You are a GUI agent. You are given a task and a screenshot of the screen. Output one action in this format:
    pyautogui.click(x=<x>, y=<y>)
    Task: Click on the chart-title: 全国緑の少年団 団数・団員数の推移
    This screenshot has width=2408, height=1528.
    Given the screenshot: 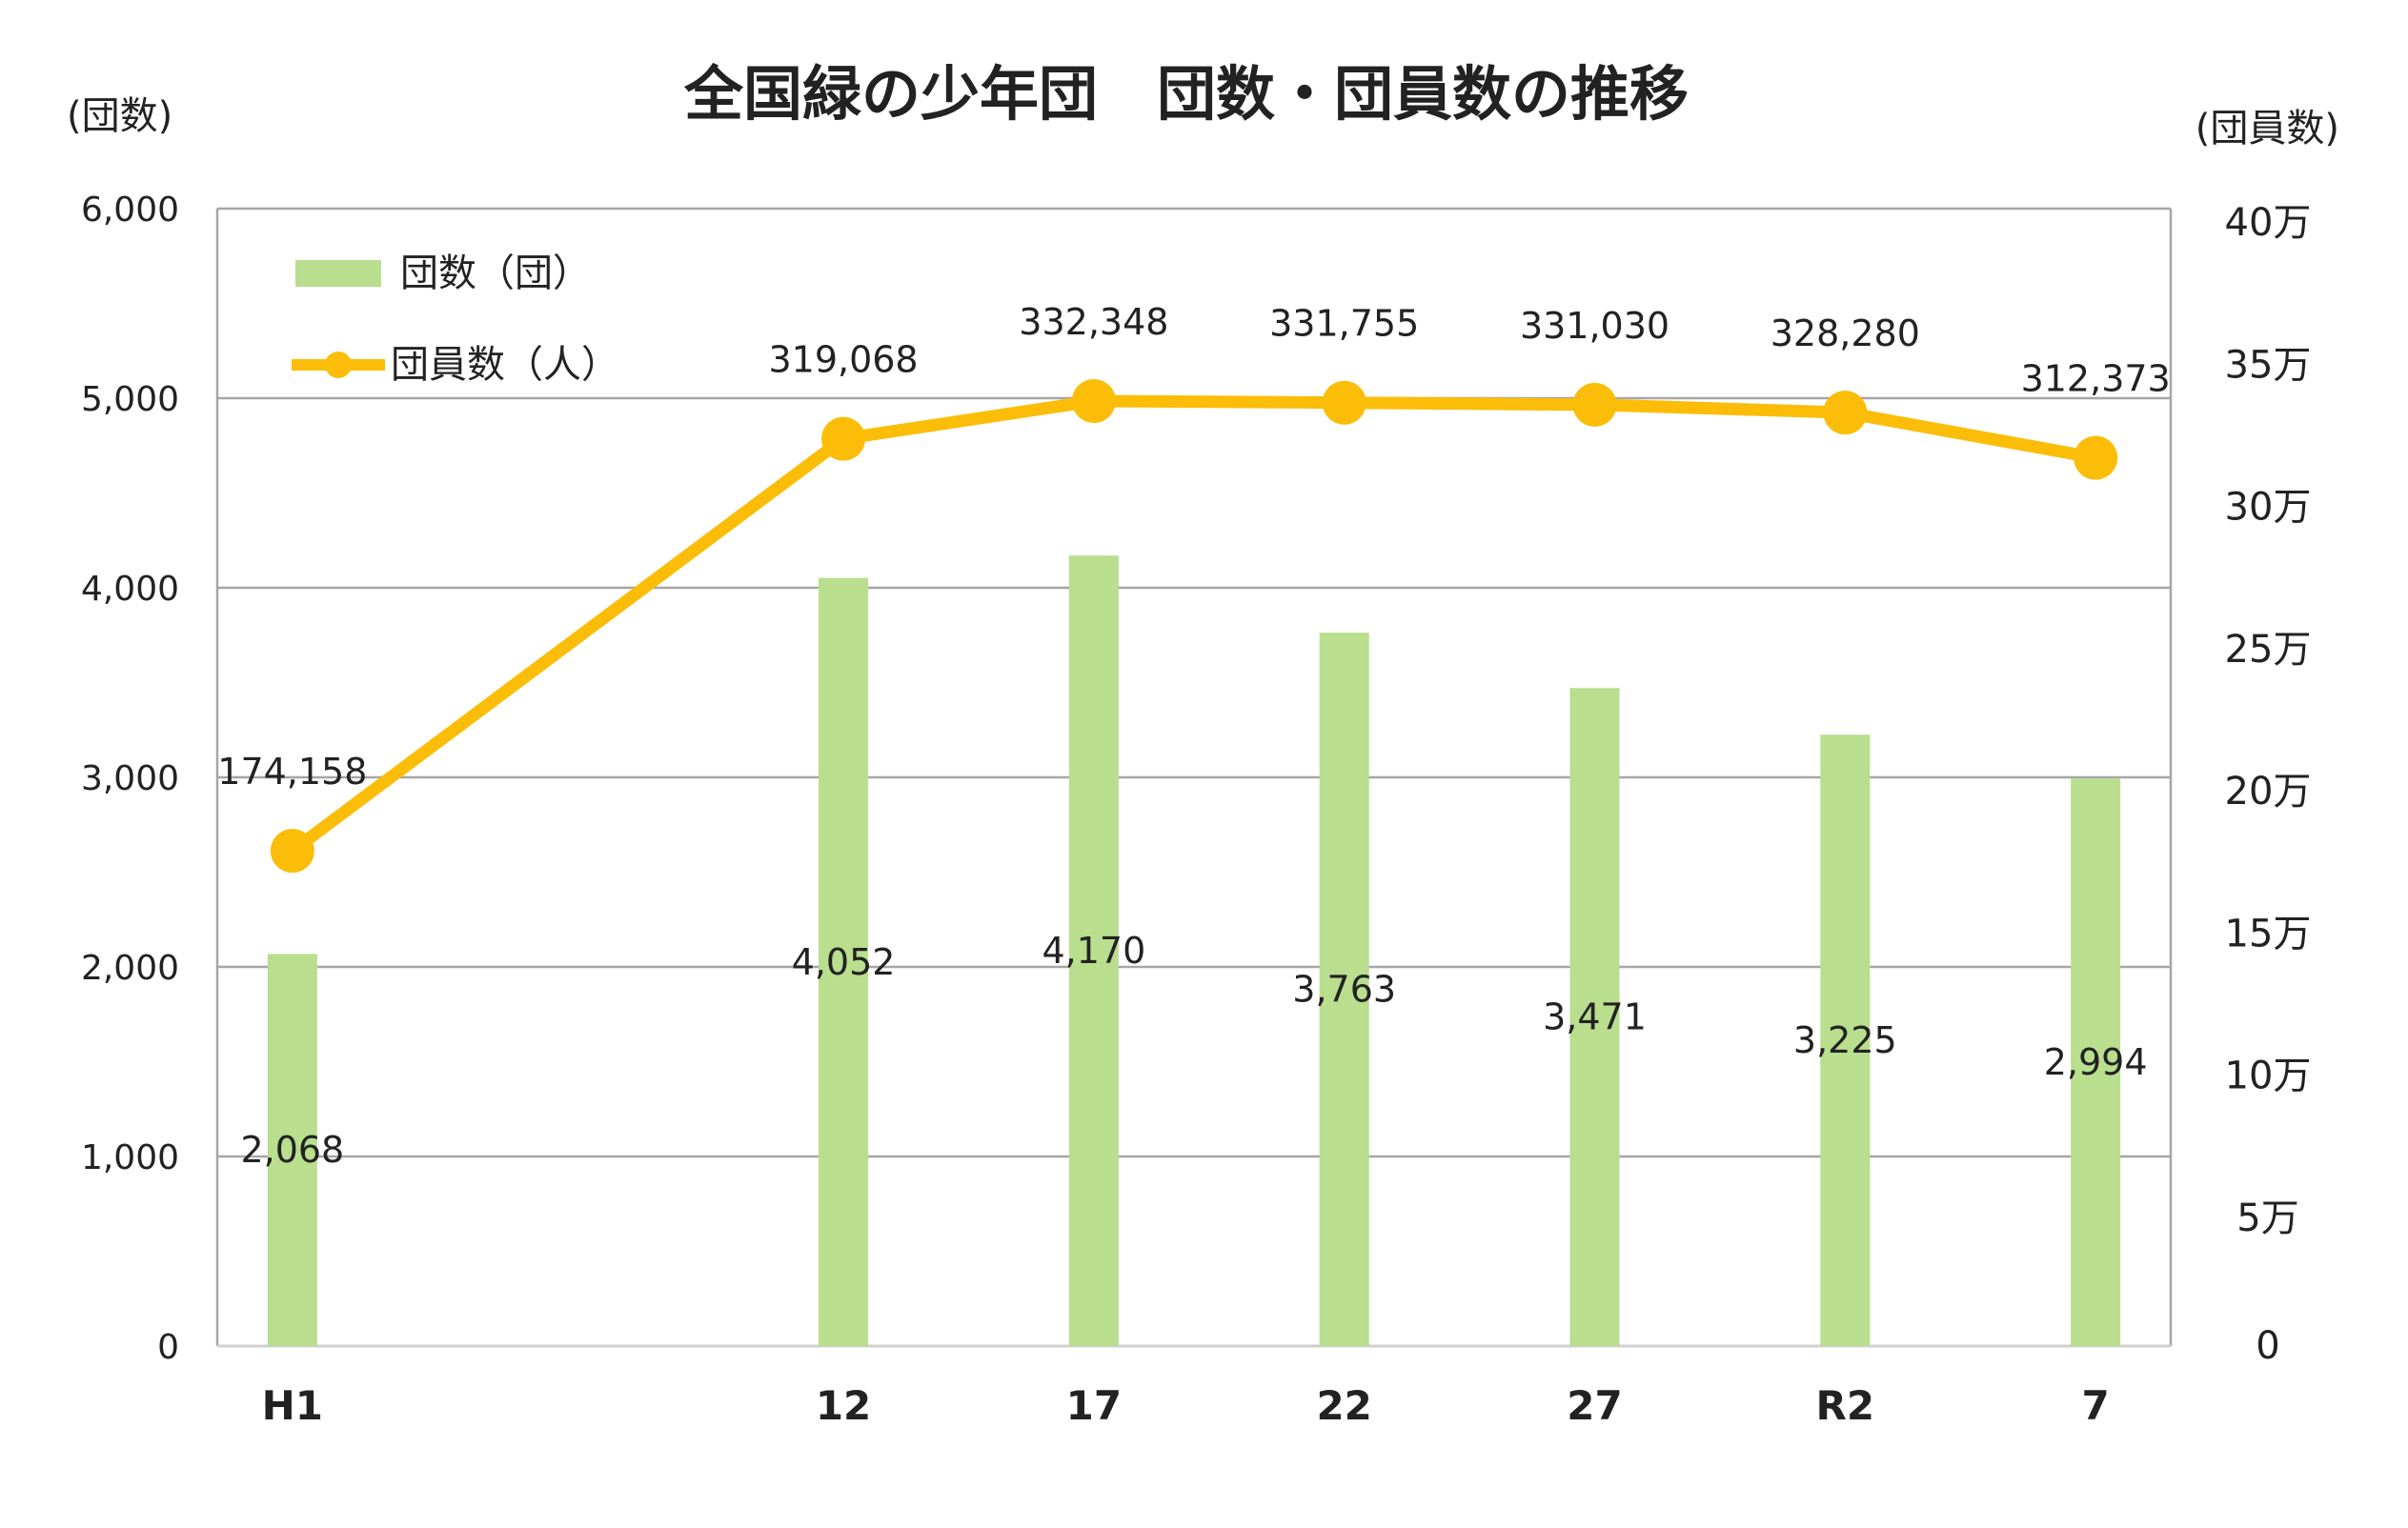 What is the action you would take?
    pyautogui.click(x=1186, y=94)
    